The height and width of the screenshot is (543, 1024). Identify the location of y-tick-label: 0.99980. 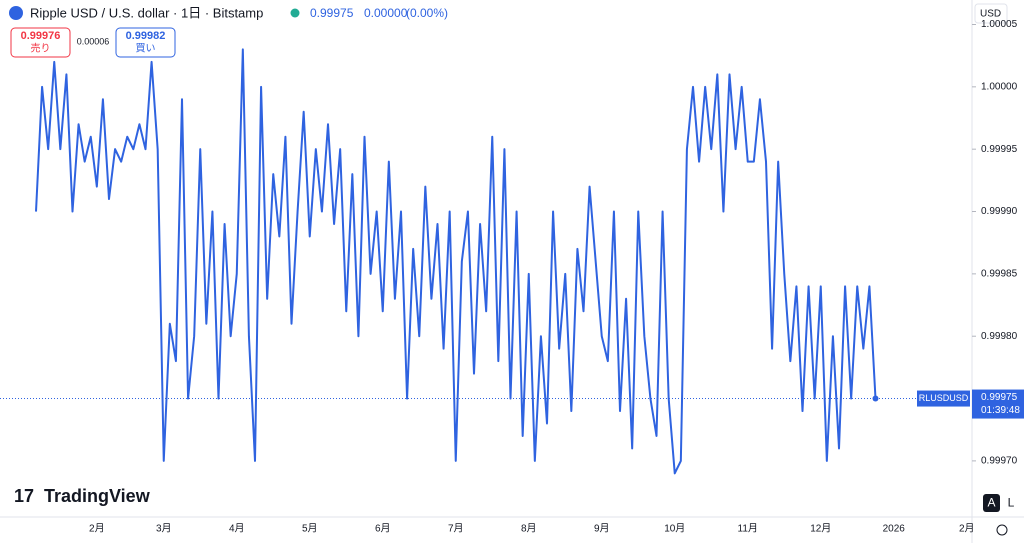
(999, 336).